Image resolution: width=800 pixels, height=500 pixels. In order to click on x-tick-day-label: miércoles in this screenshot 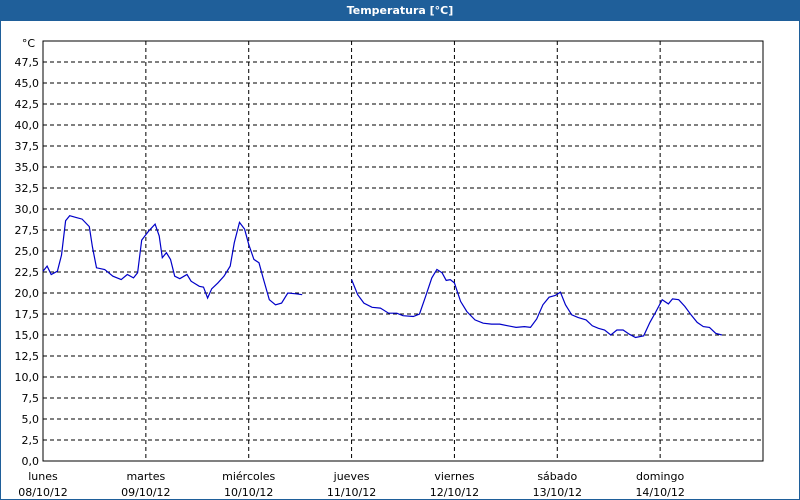, I will do `click(248, 476)`.